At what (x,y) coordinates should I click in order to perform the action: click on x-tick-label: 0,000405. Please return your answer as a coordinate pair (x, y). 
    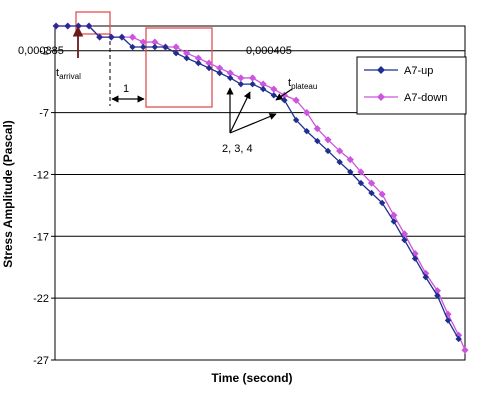
    Looking at the image, I should click on (269, 51).